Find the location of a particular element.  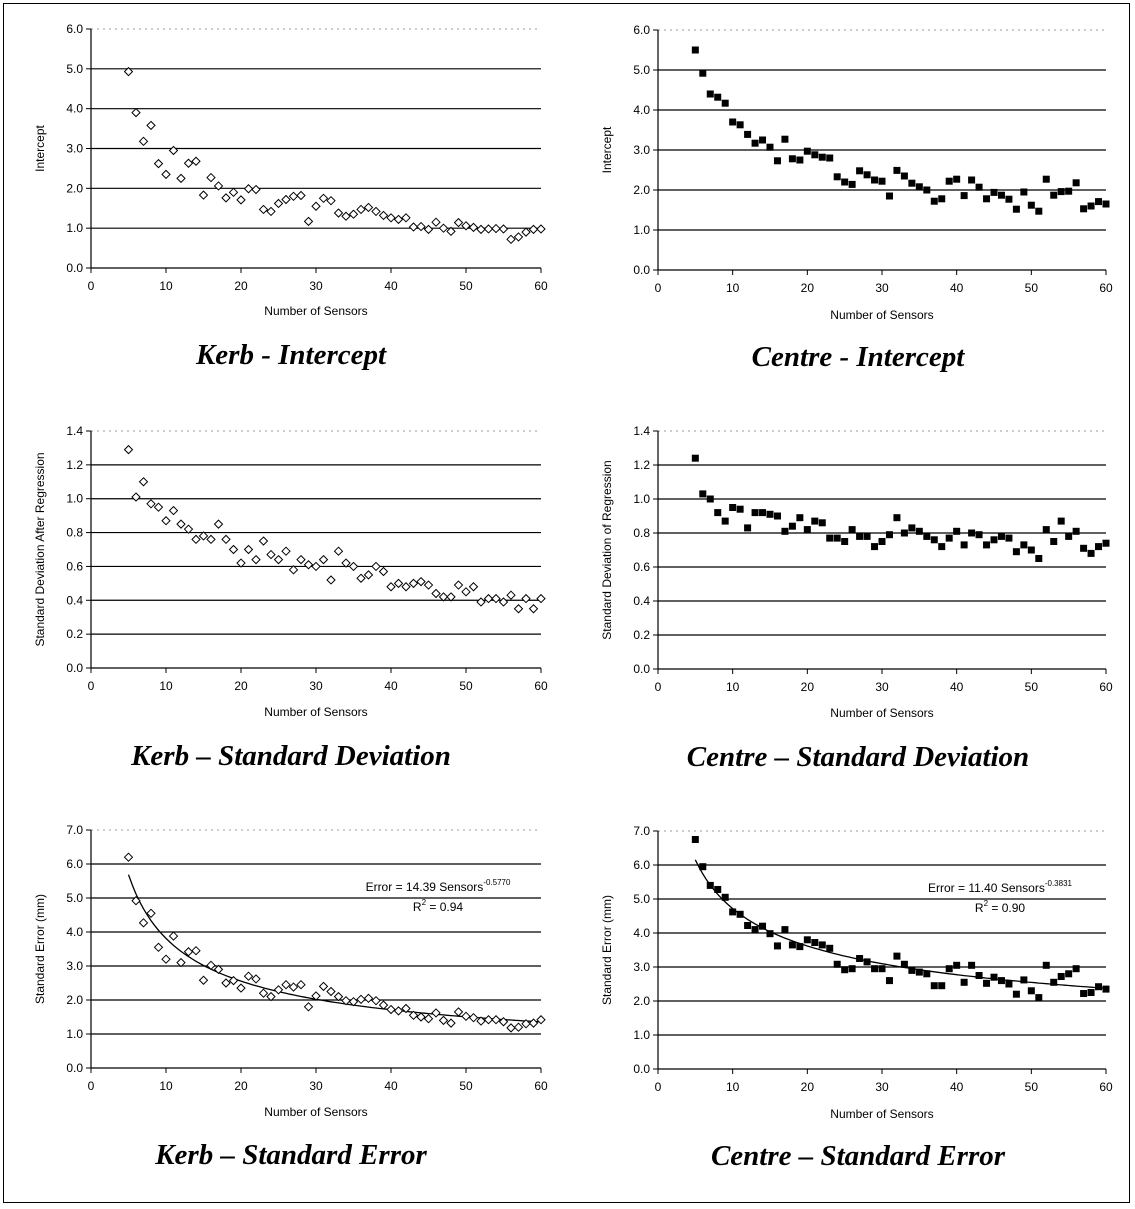

y-tick-label: 1.0 is located at coordinates (74, 1034).